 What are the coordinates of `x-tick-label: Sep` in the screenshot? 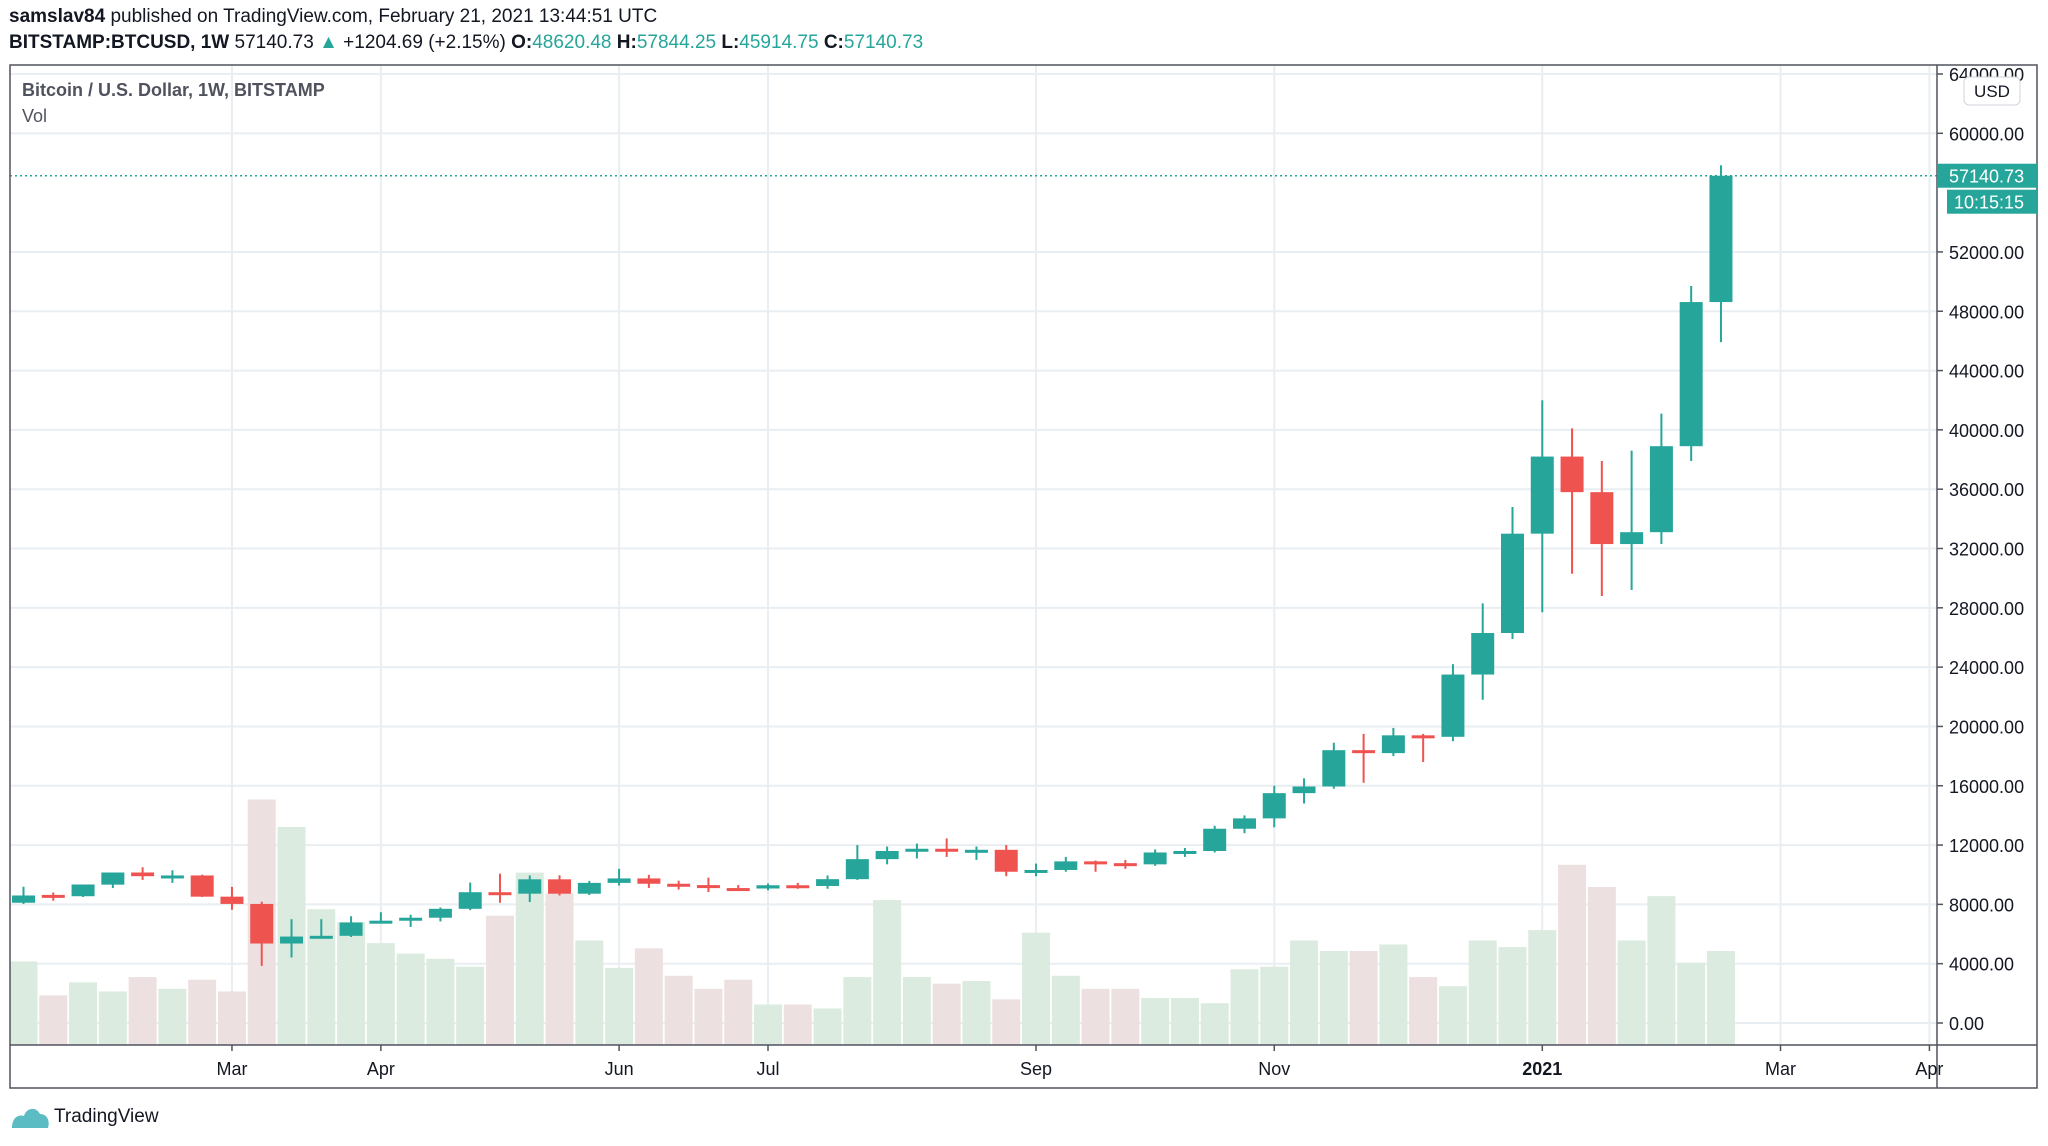 It's located at (1036, 1069).